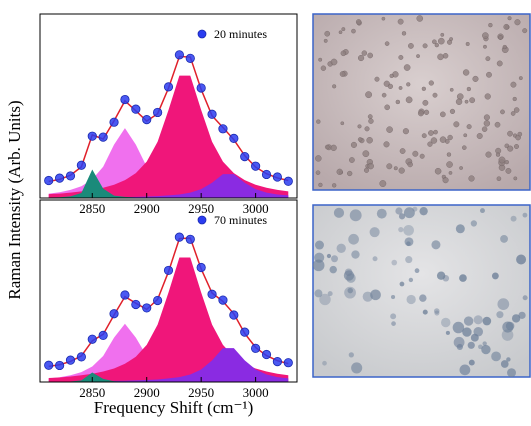 The width and height of the screenshot is (531, 426). Describe the element at coordinates (240, 34) in the screenshot. I see `legend-label: 20 minutes` at that location.